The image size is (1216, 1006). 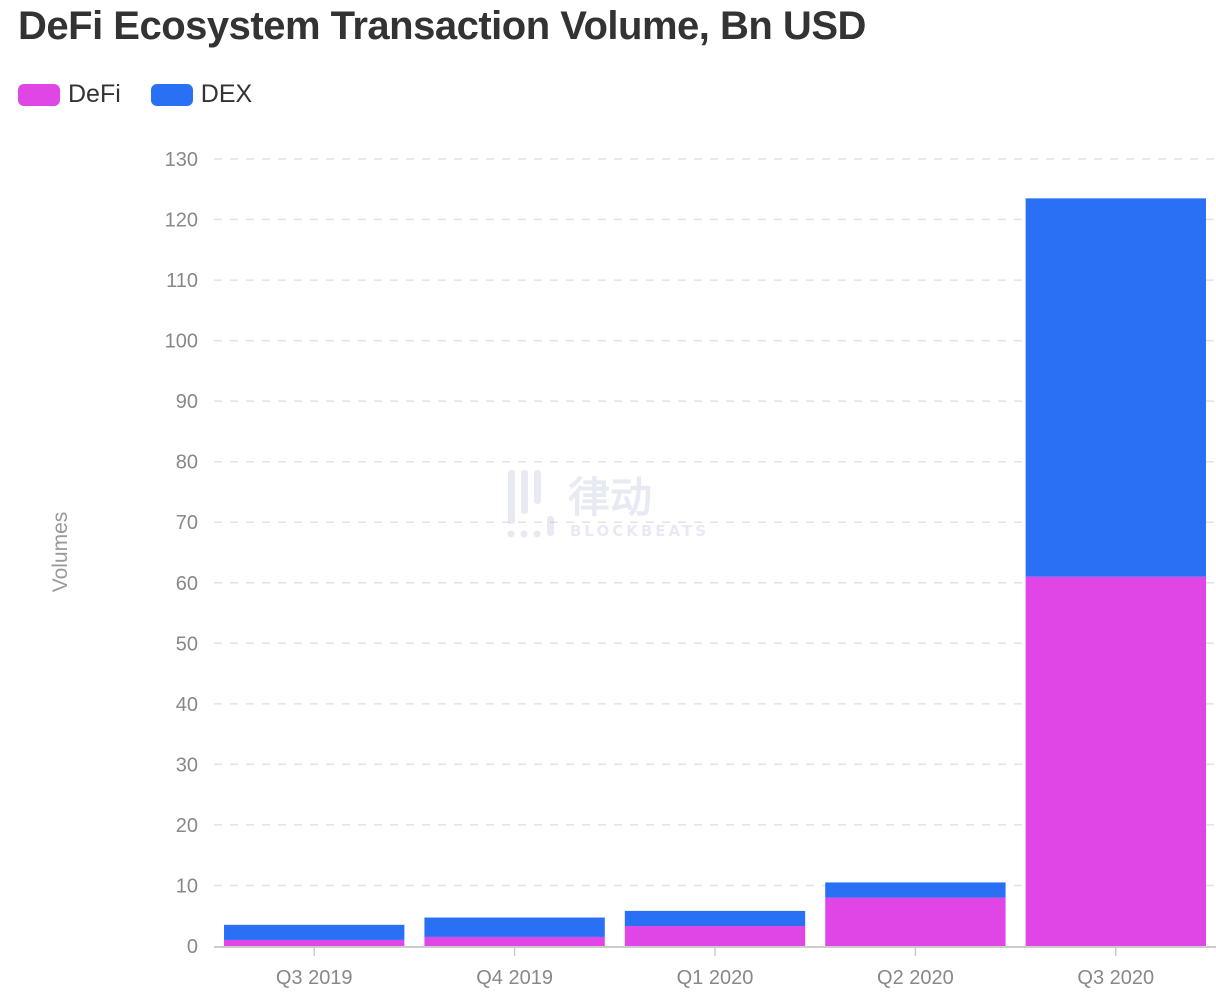 What do you see at coordinates (915, 921) in the screenshot?
I see `bar-defi-q2-2020` at bounding box center [915, 921].